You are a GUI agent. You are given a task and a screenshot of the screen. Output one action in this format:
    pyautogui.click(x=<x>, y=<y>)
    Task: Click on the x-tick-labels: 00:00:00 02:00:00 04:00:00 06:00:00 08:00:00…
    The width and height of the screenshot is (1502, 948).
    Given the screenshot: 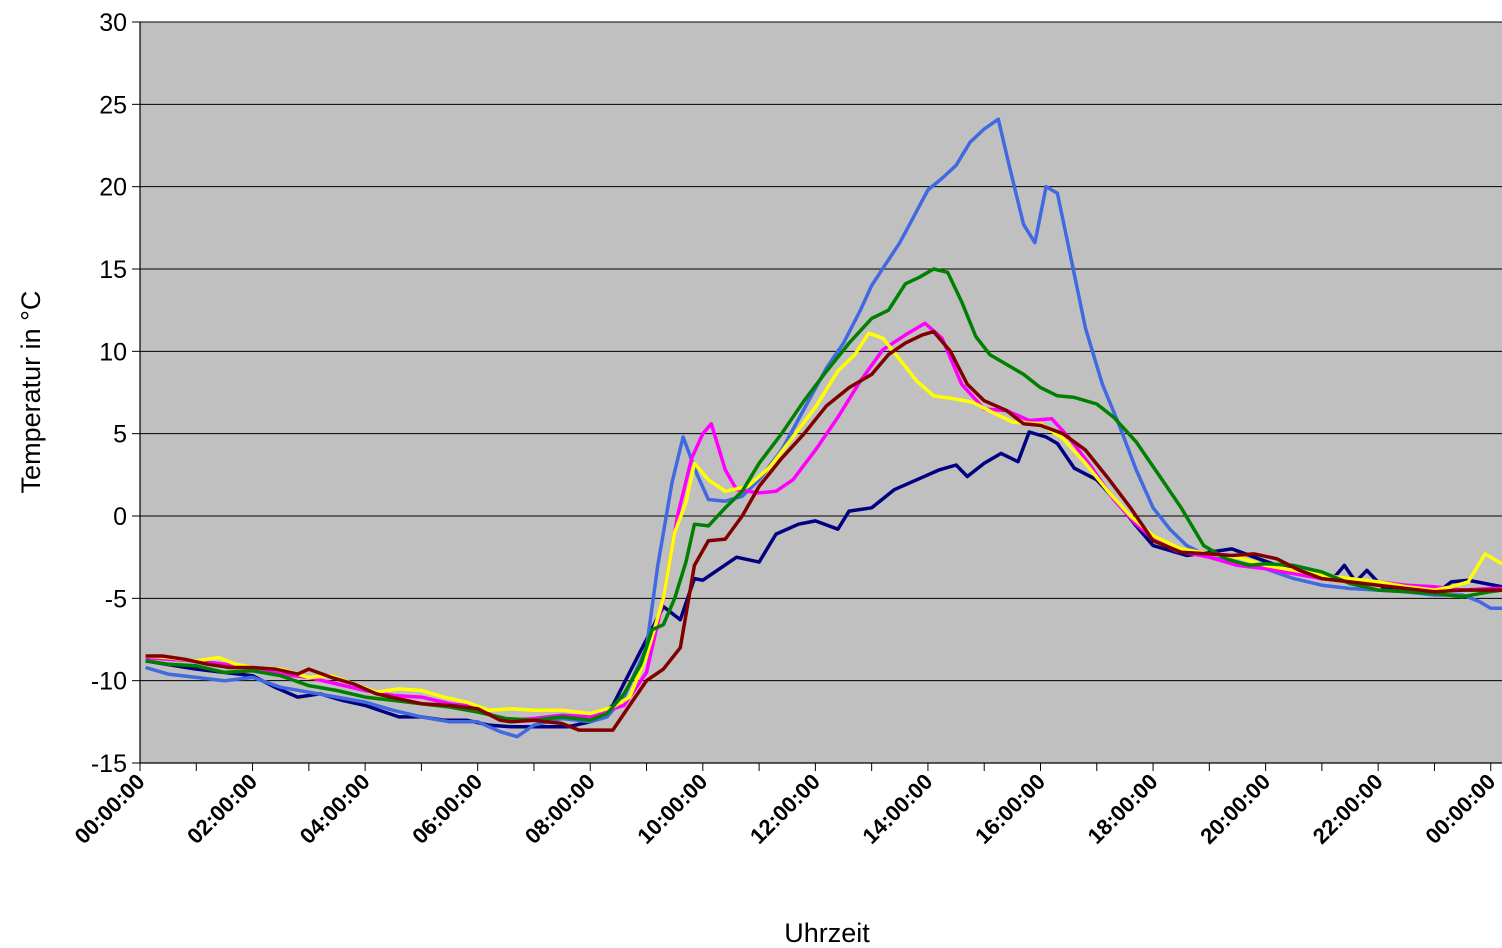 What is the action you would take?
    pyautogui.click(x=785, y=809)
    